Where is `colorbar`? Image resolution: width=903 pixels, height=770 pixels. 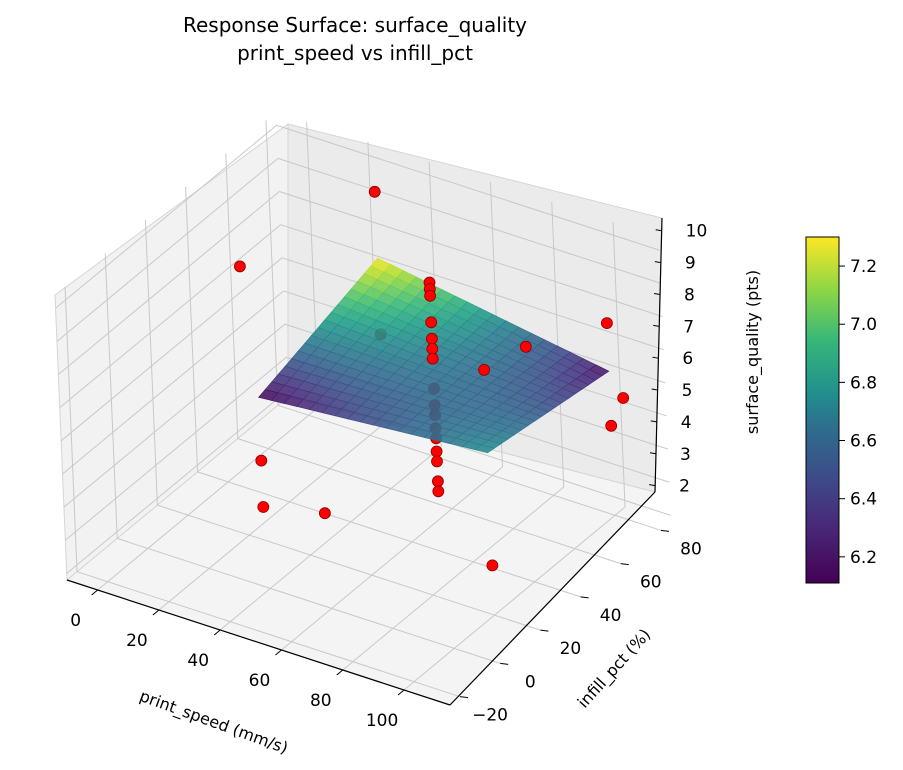
colorbar is located at coordinates (822, 410).